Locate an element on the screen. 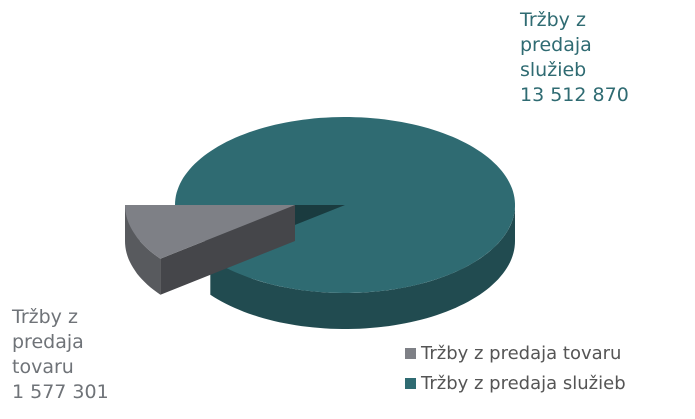  legend-item: Tržby z predaja tovaru is located at coordinates (513, 353).